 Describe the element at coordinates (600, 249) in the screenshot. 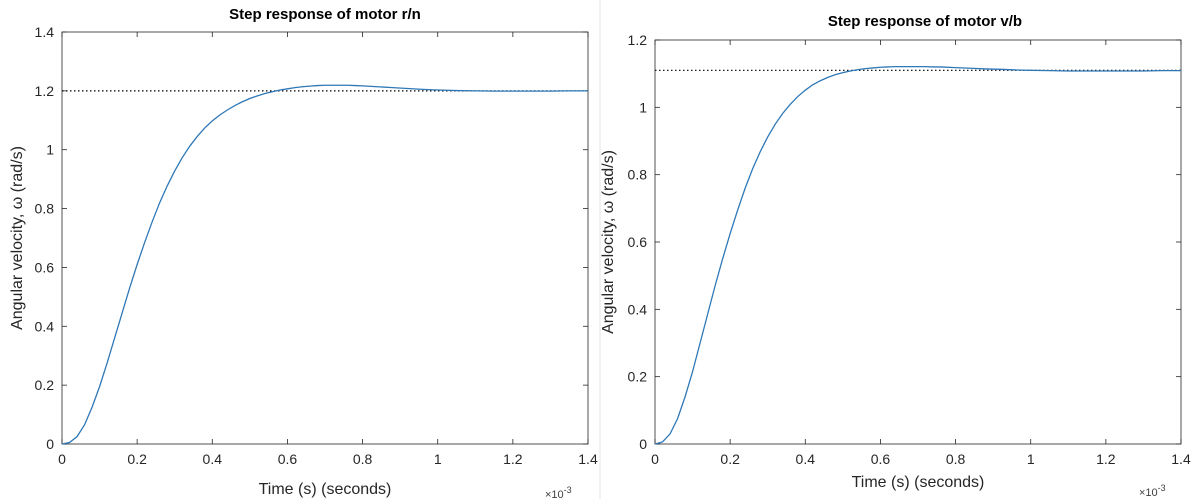

I see `panel-divider` at that location.